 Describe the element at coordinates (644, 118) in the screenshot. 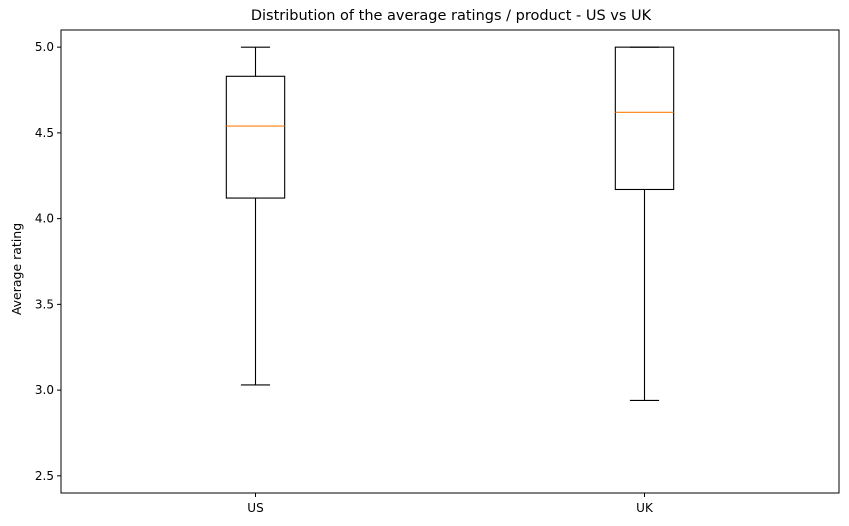

I see `box-uk` at that location.